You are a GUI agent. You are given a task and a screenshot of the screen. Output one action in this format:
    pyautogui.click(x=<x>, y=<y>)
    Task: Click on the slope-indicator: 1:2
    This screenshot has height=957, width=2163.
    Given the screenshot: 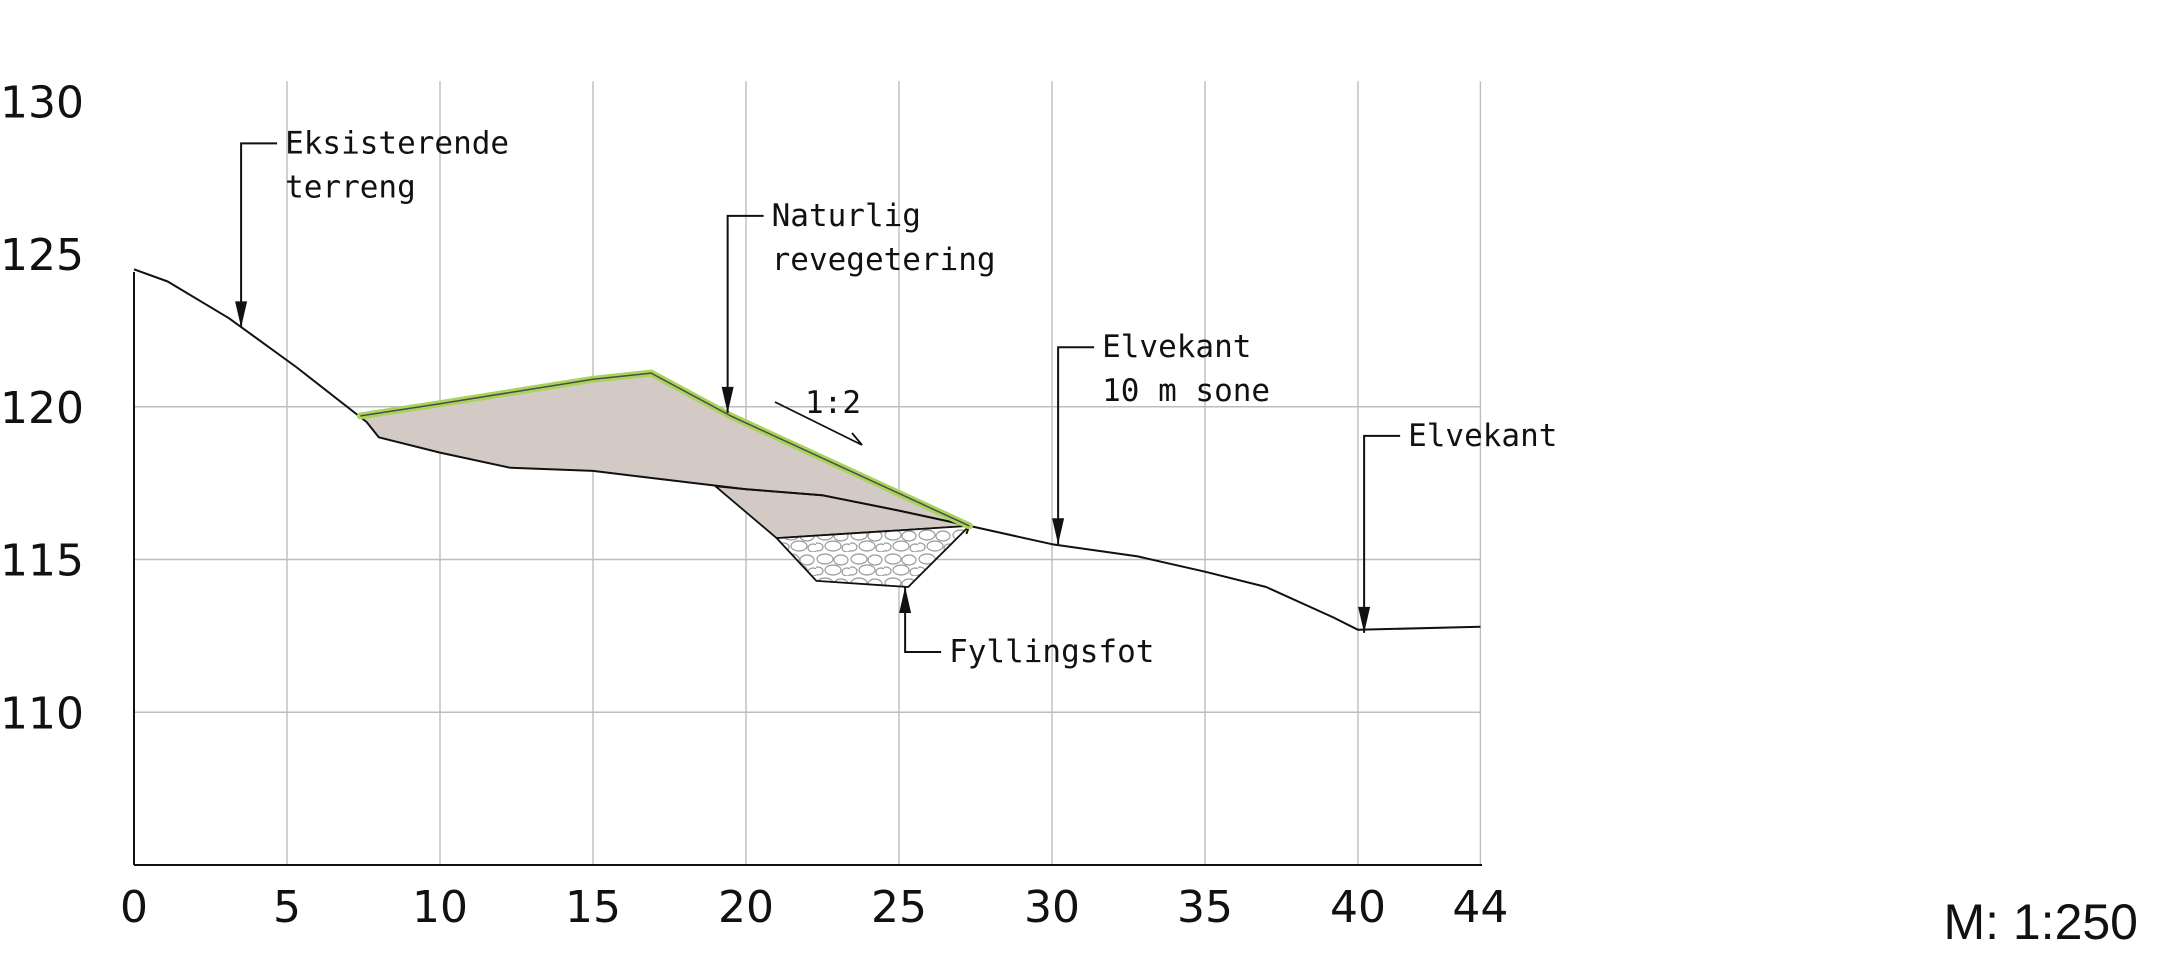 What is the action you would take?
    pyautogui.click(x=818, y=415)
    